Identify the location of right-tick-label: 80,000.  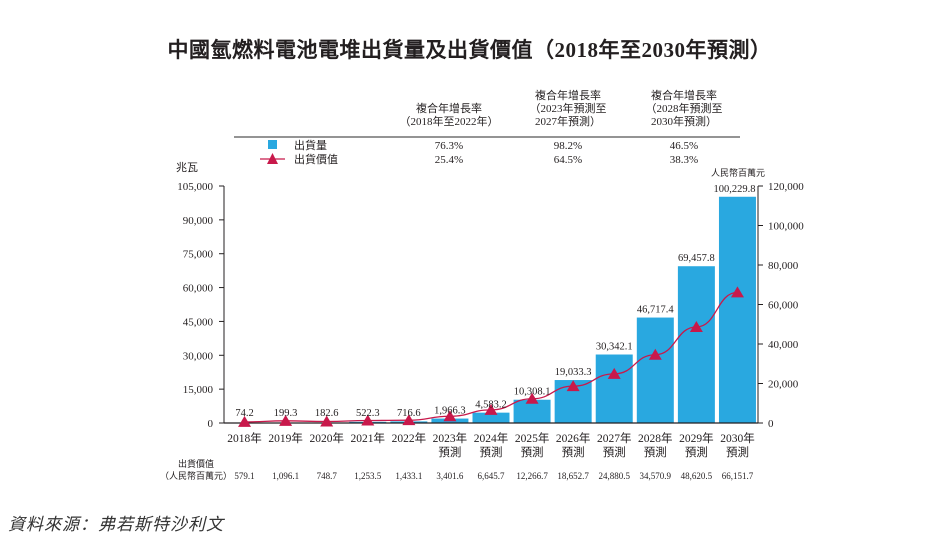
(783, 266).